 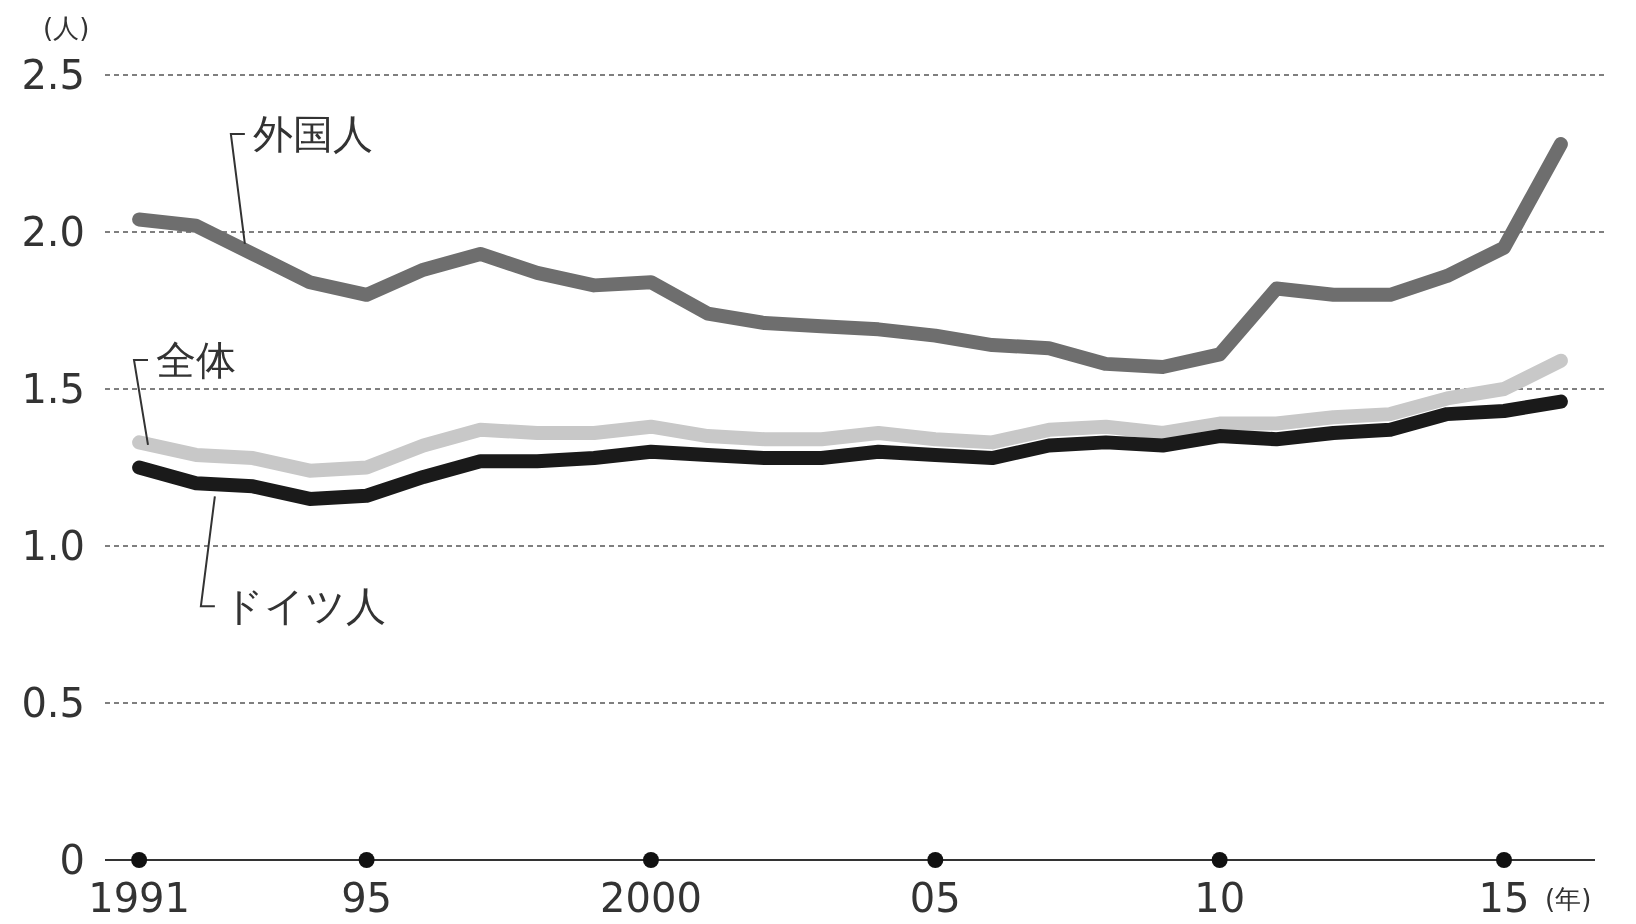 I want to click on text: 外国人, so click(x=312, y=133).